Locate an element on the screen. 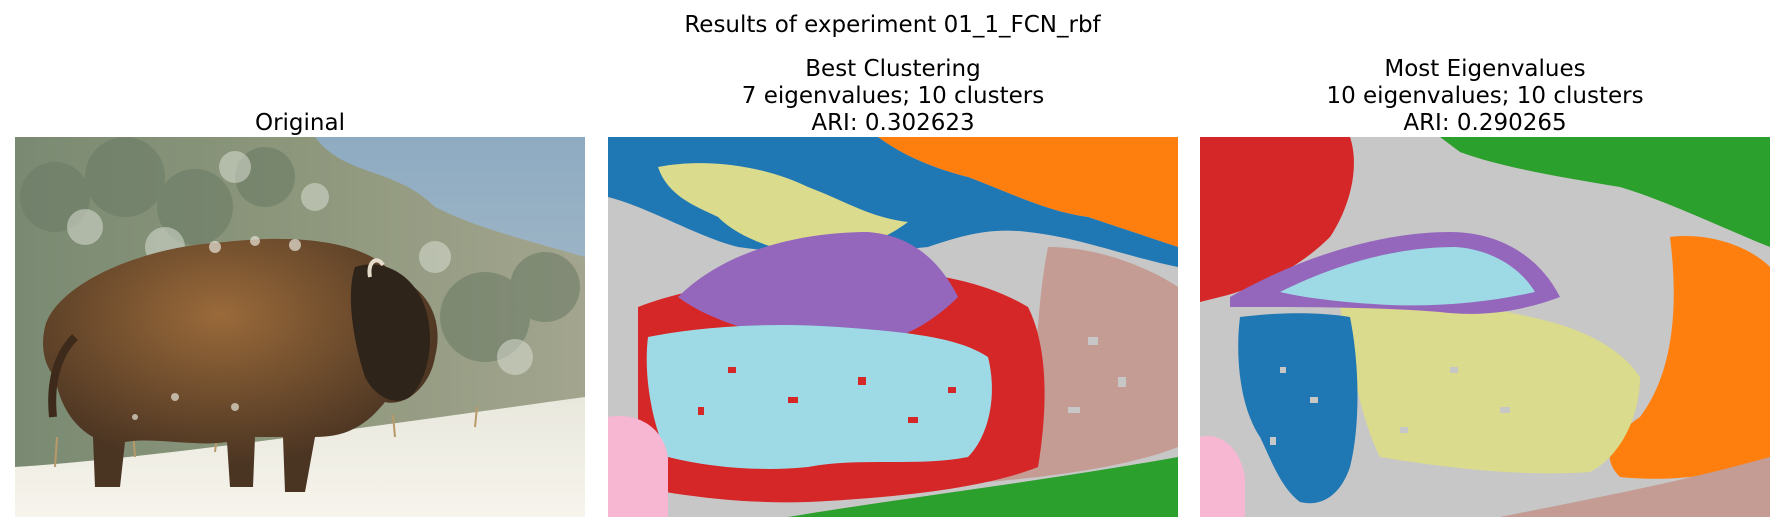 This screenshot has height=532, width=1785. panel-title: Original is located at coordinates (300, 123).